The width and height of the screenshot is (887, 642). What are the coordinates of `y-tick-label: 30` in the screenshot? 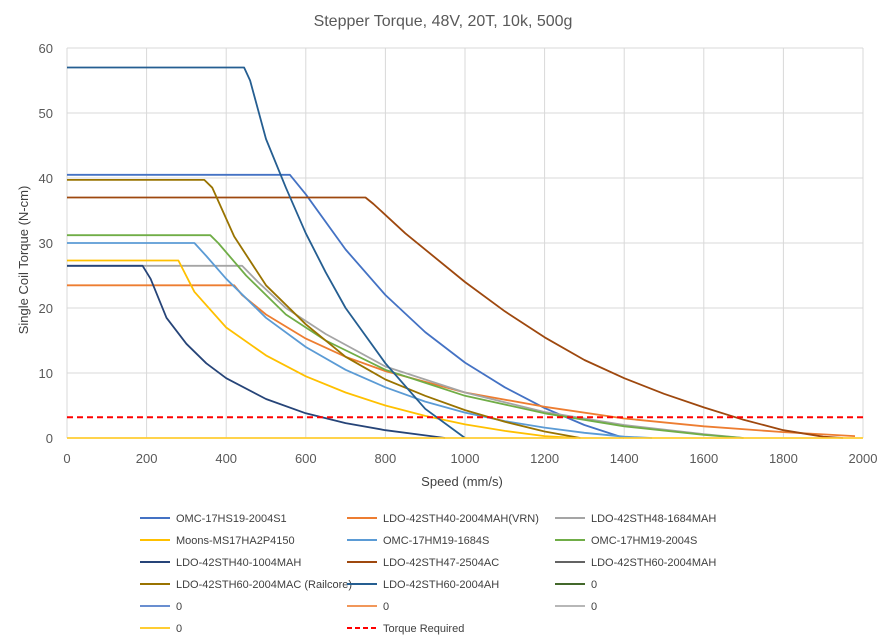 It's located at (46, 243).